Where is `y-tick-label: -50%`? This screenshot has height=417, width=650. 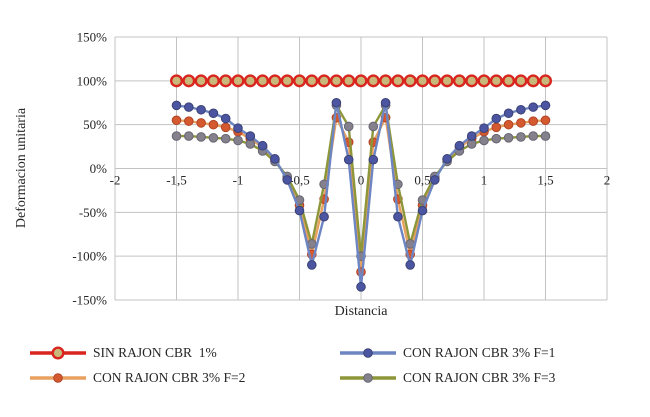 y-tick-label: -50% is located at coordinates (93, 212).